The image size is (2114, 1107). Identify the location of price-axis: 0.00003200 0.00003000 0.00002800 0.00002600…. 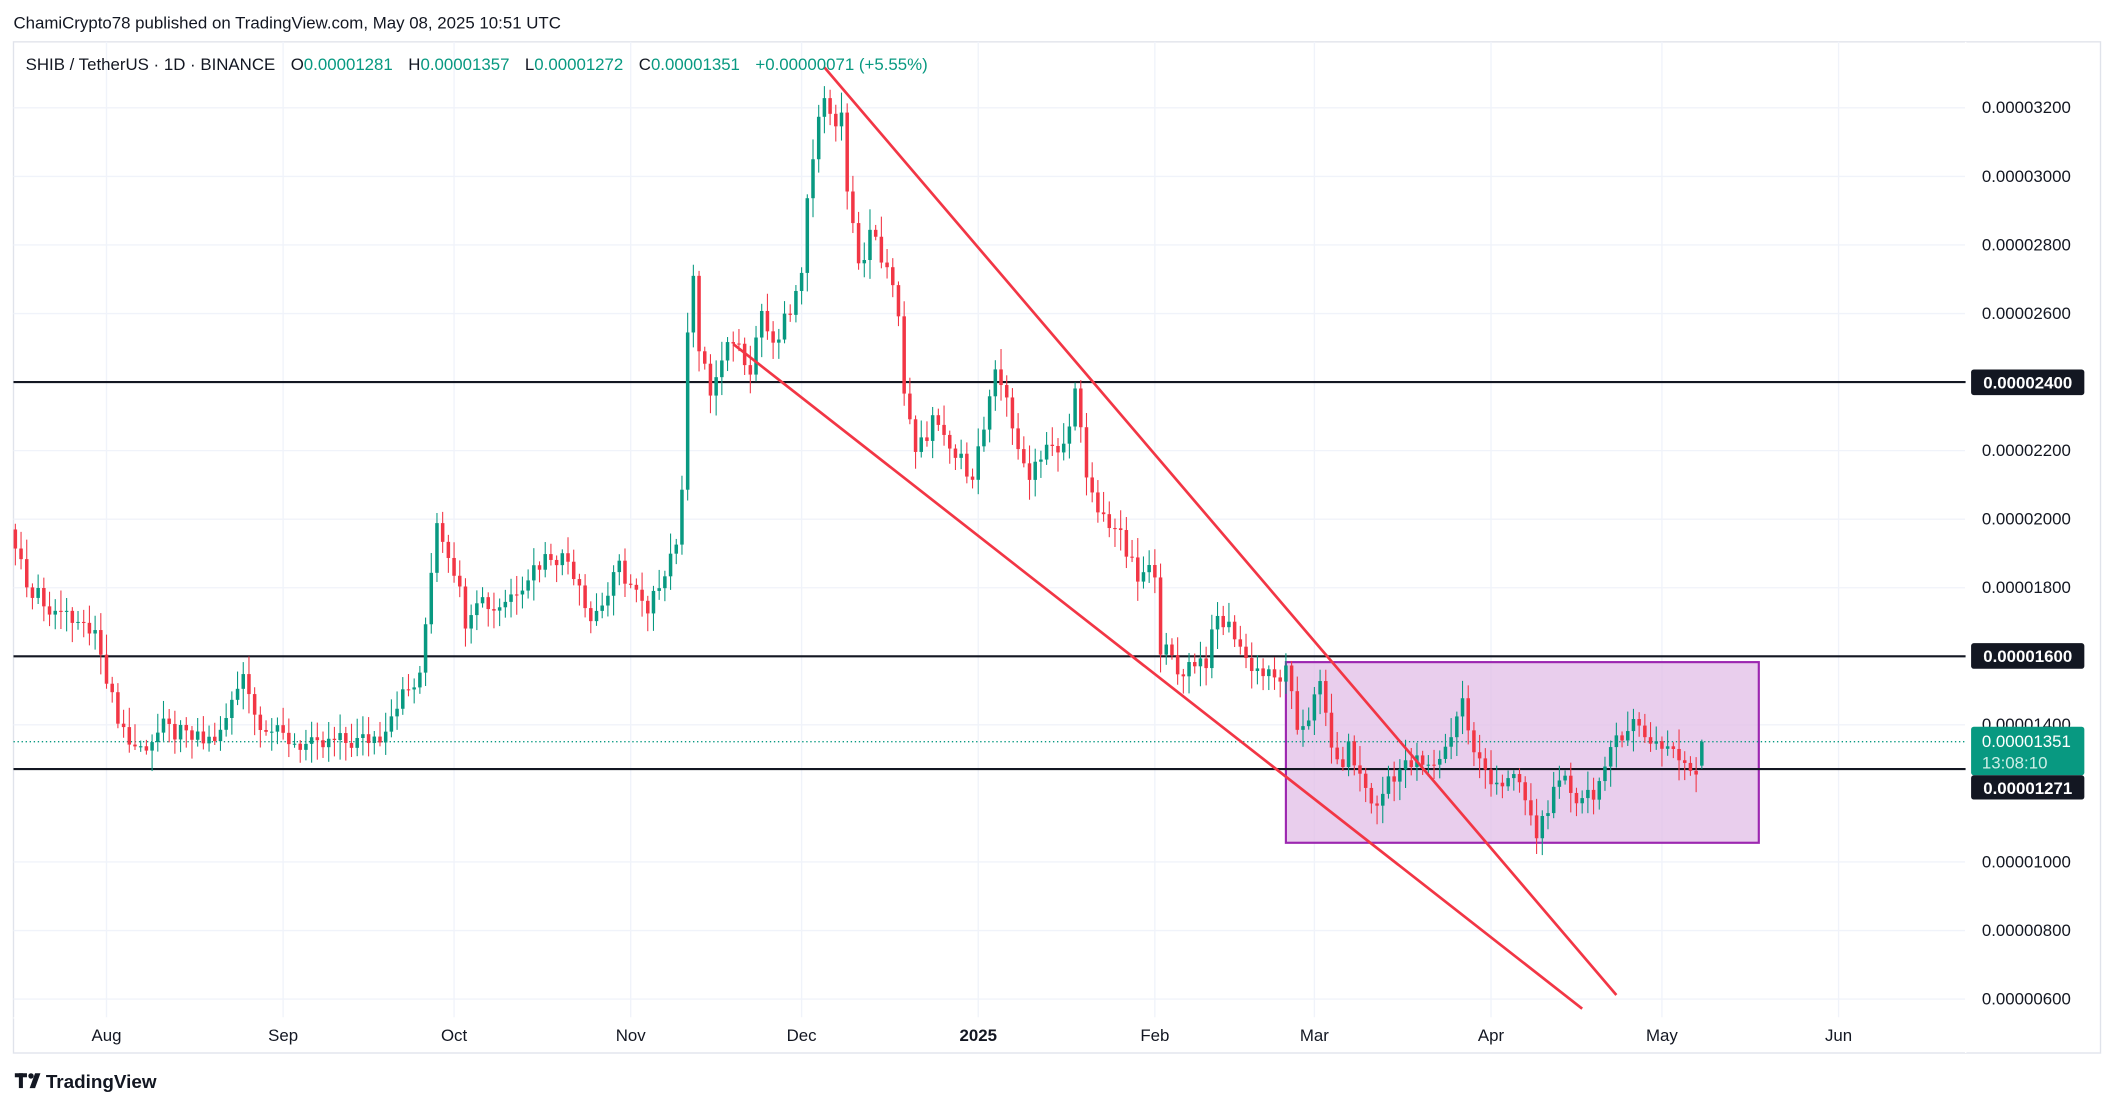
(2026, 553).